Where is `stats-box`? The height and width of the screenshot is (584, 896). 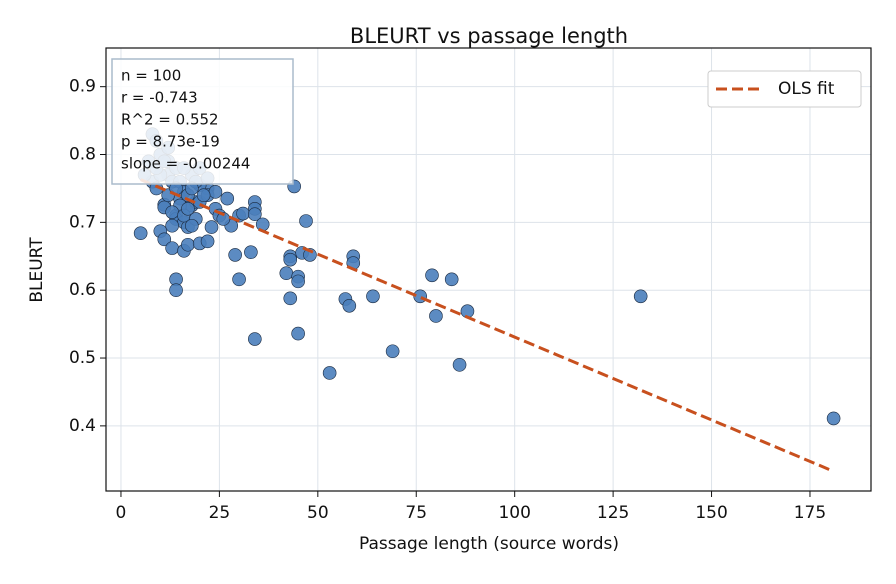 stats-box is located at coordinates (202, 121).